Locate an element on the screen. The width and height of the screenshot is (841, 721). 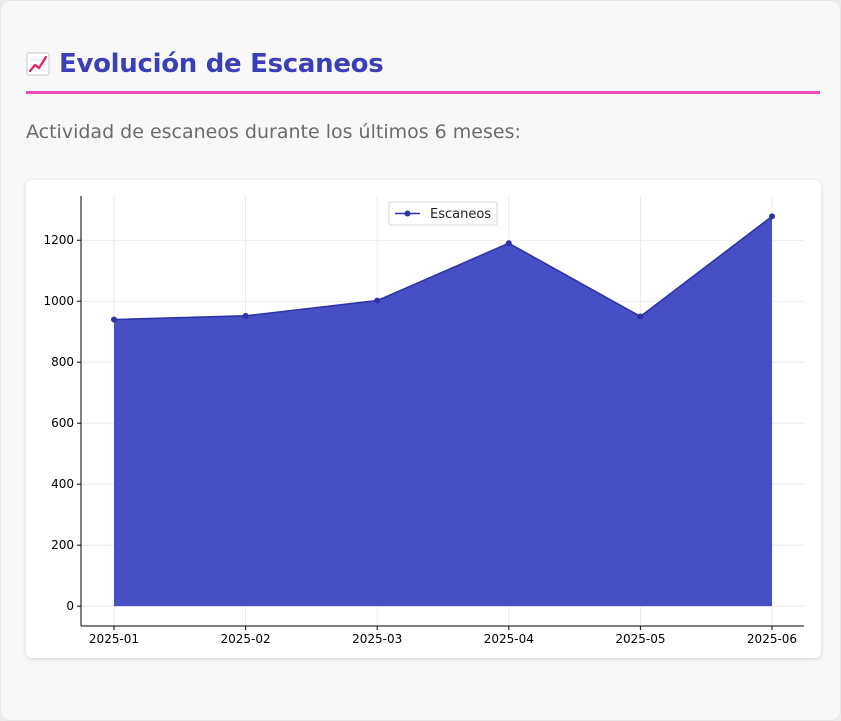
title-row: Evolución de Escaneos is located at coordinates (205, 64).